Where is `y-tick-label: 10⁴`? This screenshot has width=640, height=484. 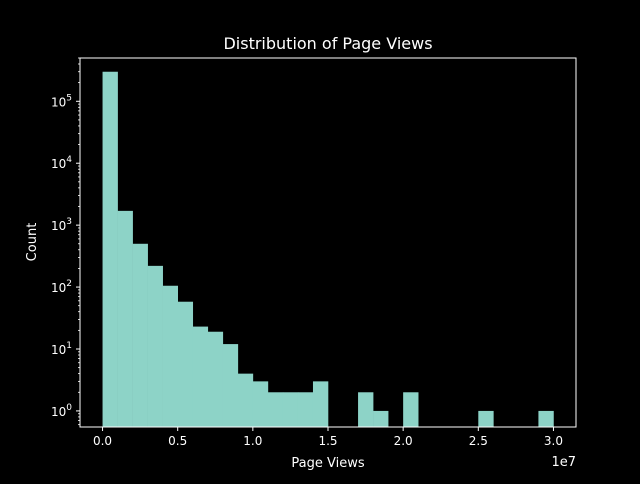 y-tick-label: 10⁴ is located at coordinates (61, 163).